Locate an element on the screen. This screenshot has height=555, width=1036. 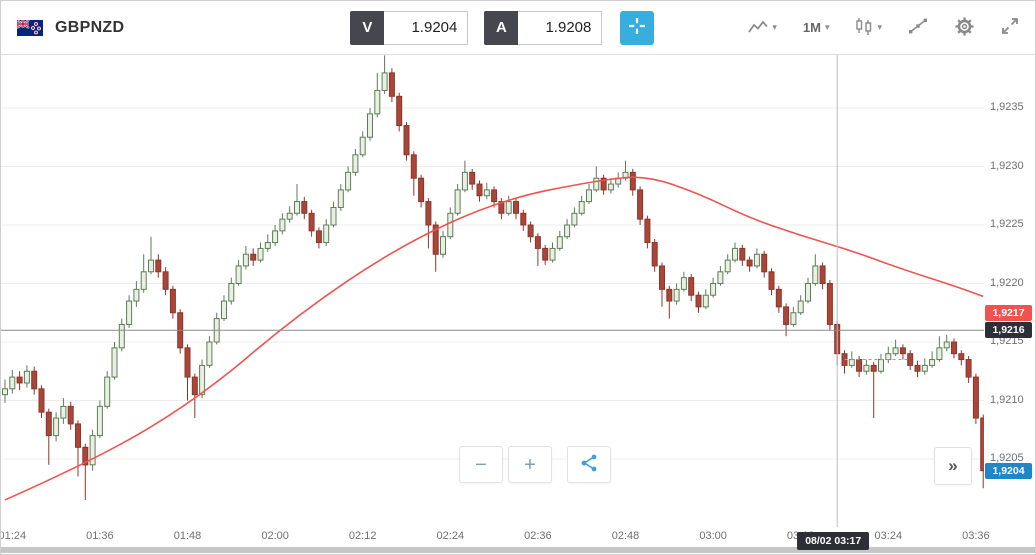
zoom-controls: − + is located at coordinates (535, 464).